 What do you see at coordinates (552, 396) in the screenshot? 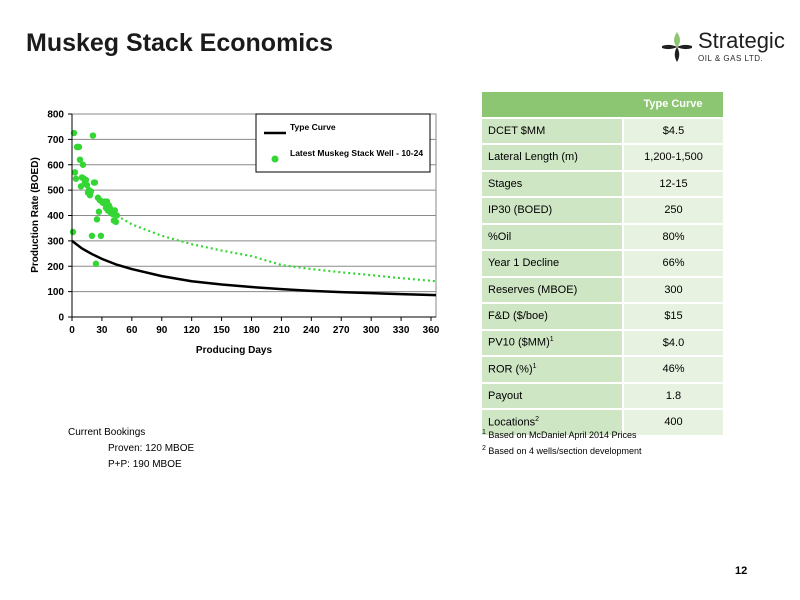
I see `table-row-label: Payout` at bounding box center [552, 396].